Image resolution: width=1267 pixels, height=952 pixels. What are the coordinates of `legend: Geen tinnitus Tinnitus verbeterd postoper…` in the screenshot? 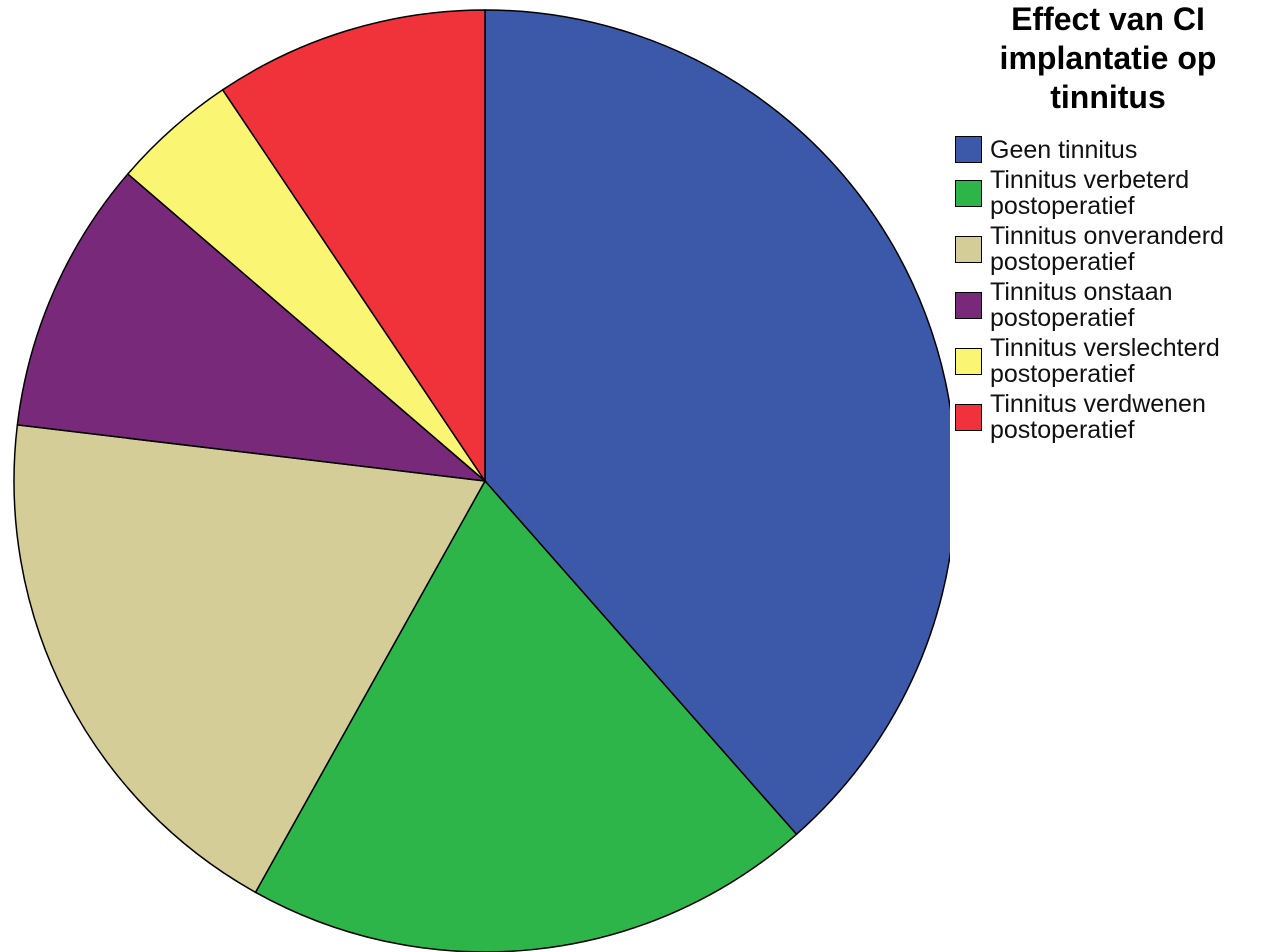 It's located at (1111, 291).